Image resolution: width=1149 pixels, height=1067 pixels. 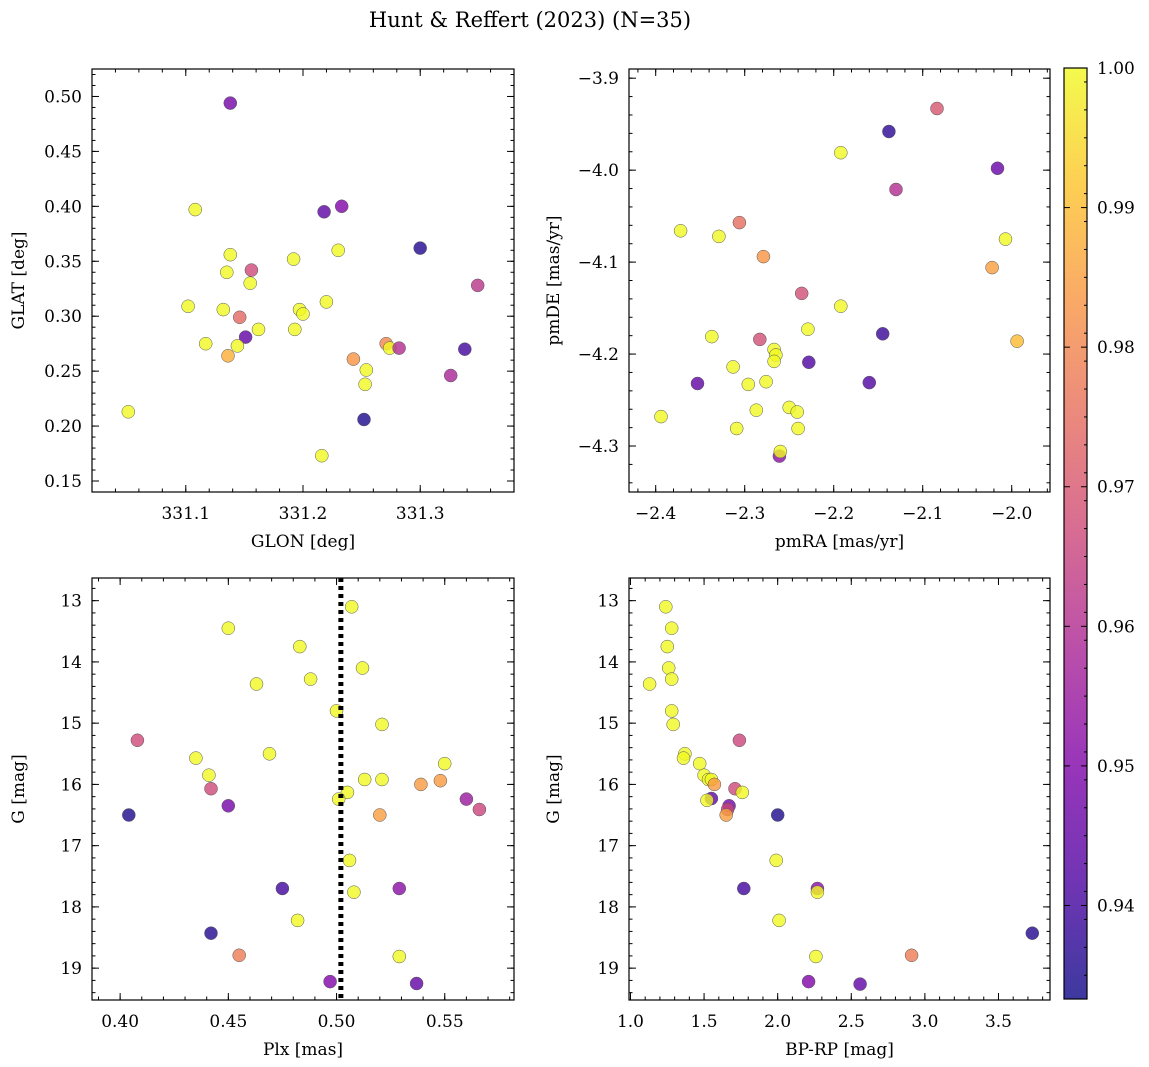 I want to click on colorbar-tick-label: 1.00, so click(x=1116, y=69).